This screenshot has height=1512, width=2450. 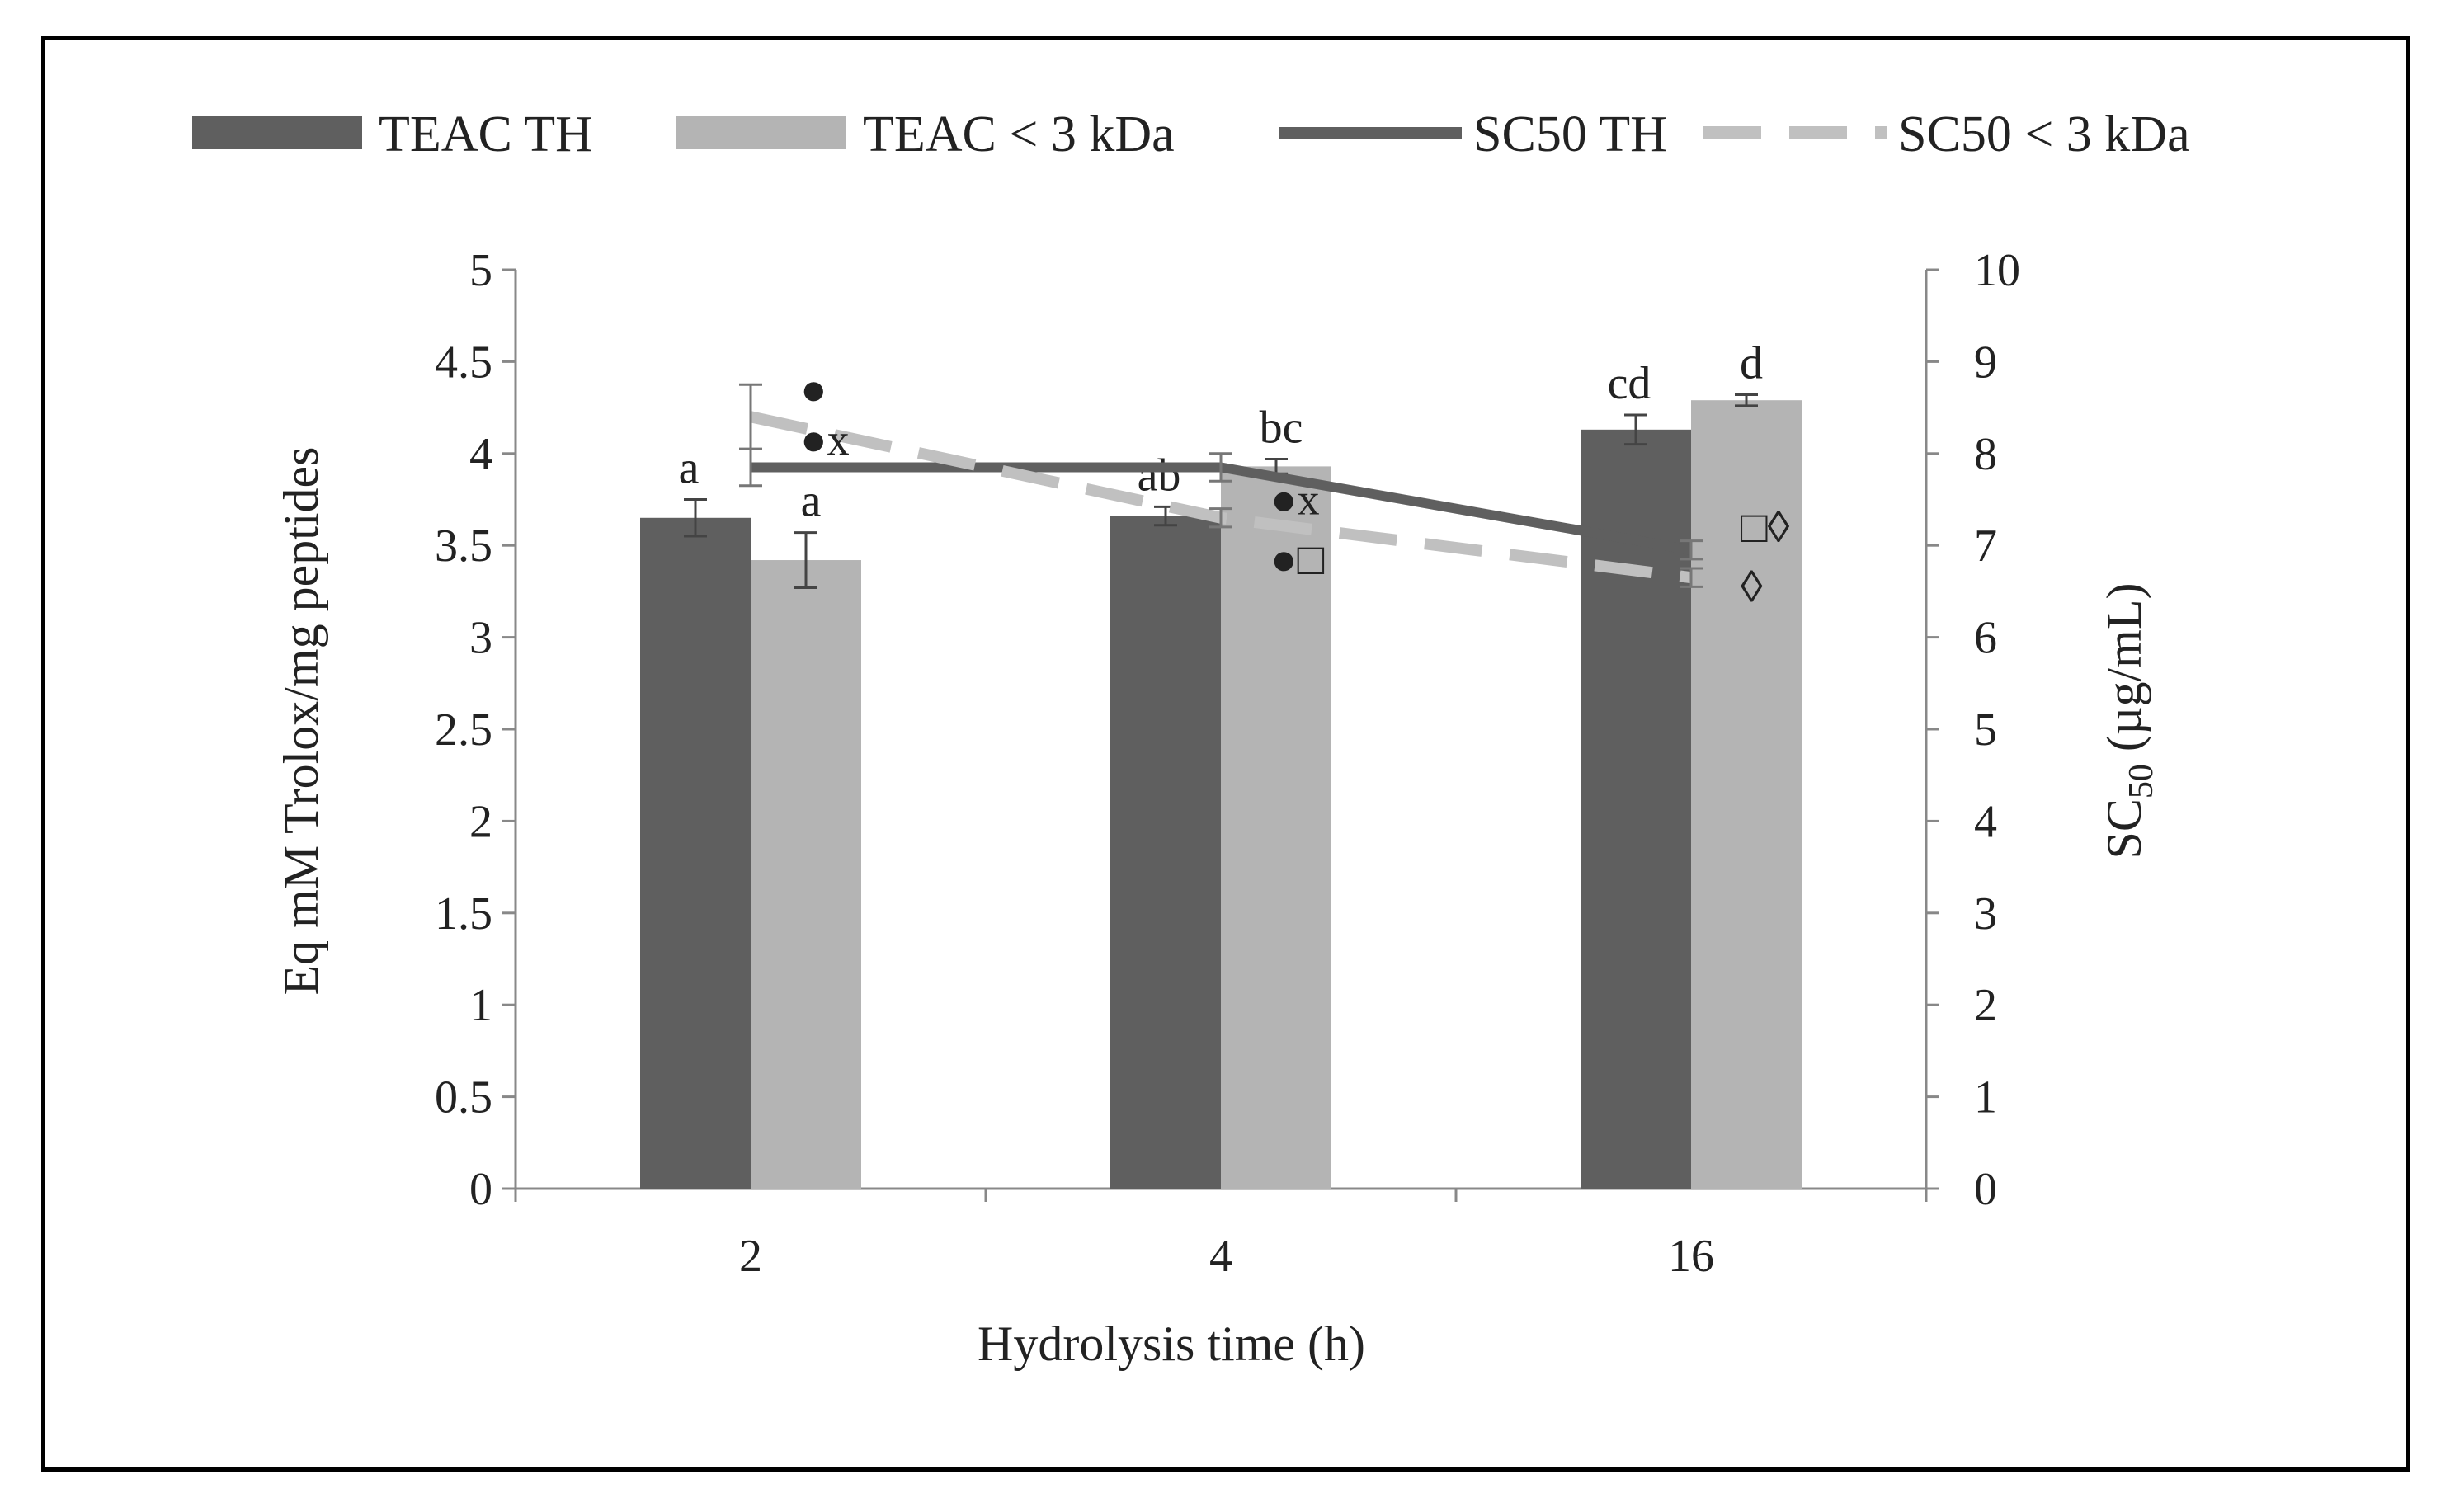 I want to click on significance-marker: □◊, so click(x=1766, y=527).